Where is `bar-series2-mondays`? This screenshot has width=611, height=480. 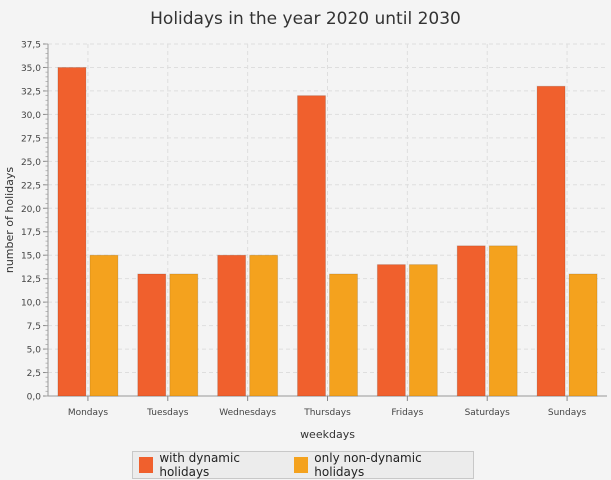 bar-series2-mondays is located at coordinates (104, 325).